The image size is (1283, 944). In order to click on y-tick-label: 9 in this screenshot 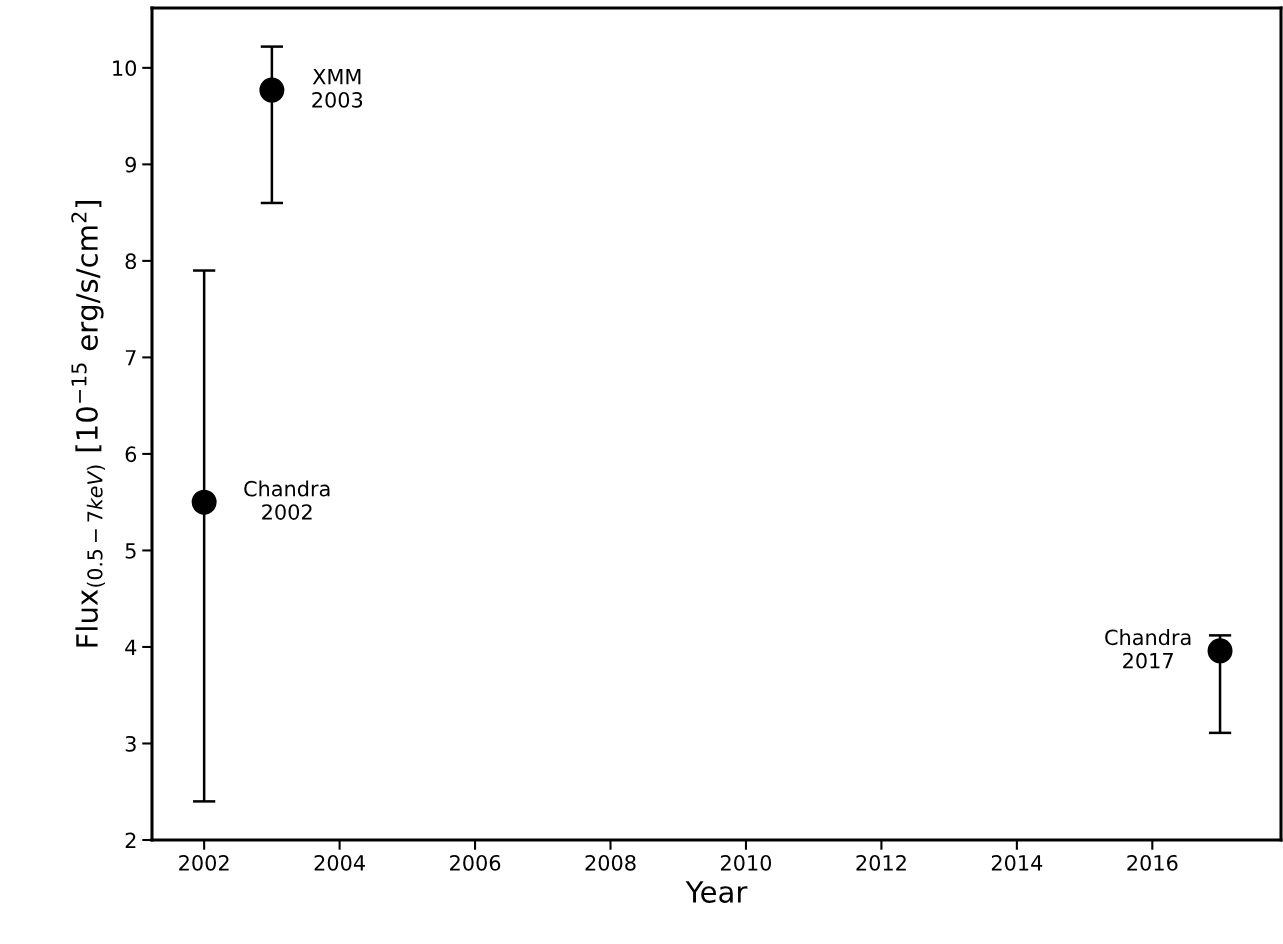, I will do `click(130, 164)`.